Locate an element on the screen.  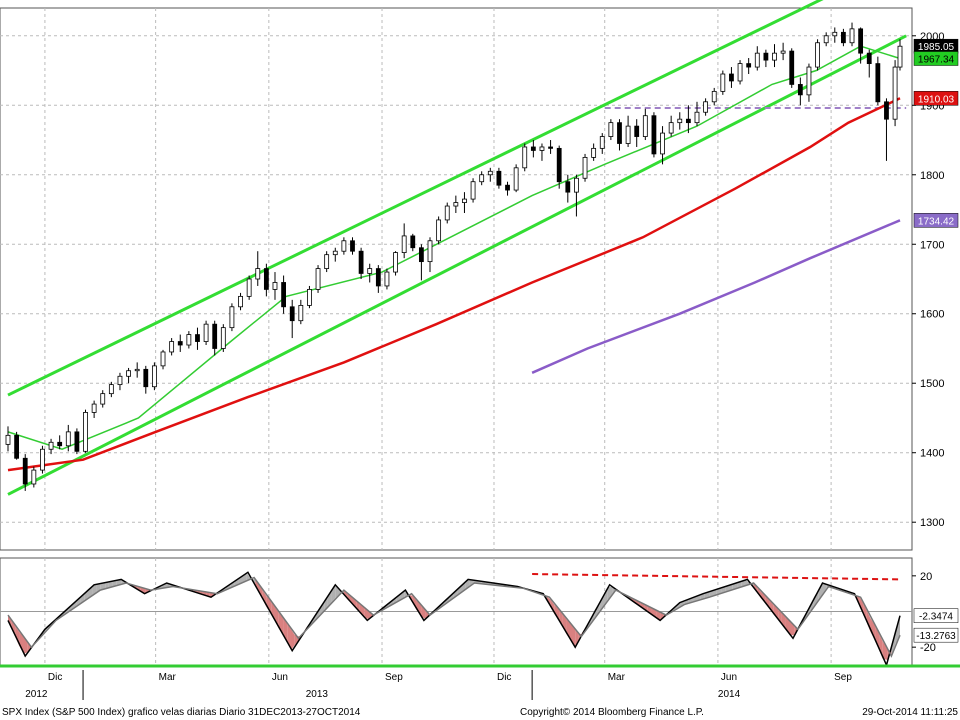
price-label-box is located at coordinates (936, 220).